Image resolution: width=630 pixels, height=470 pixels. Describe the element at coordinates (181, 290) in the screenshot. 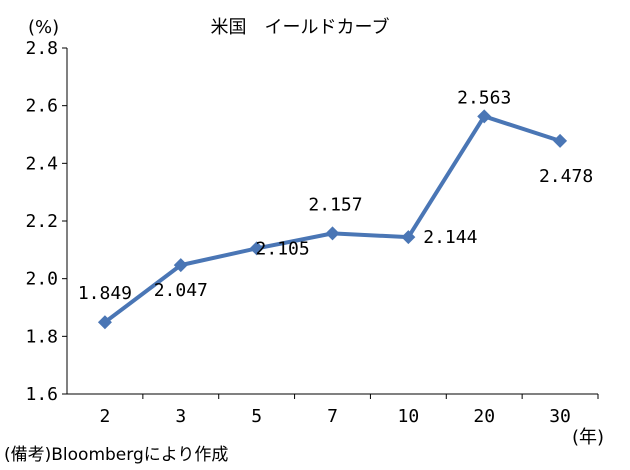

I see `data-label: 2.047` at that location.